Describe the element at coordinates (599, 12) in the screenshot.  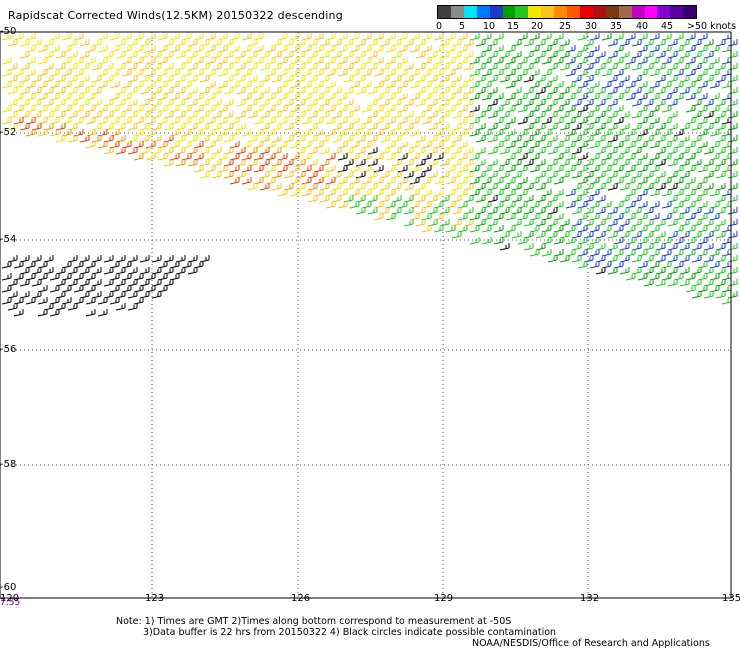
I see `colorbar-segment` at that location.